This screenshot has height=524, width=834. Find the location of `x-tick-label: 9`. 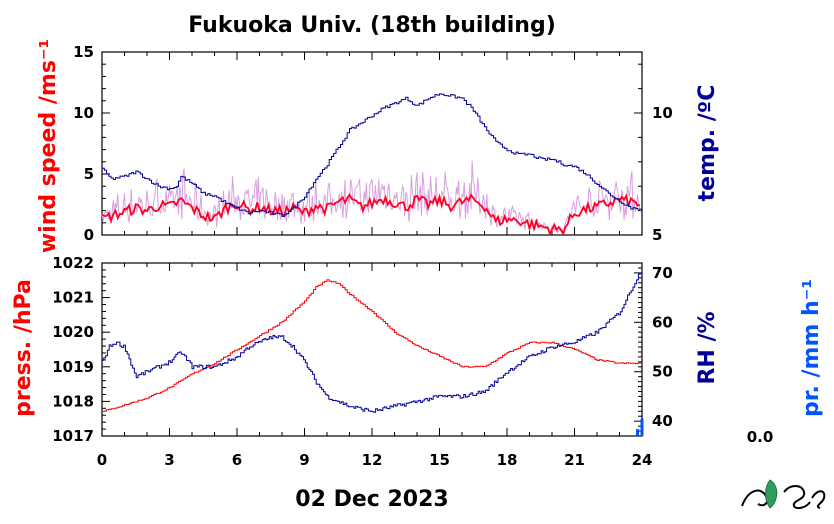

x-tick-label: 9 is located at coordinates (304, 460).